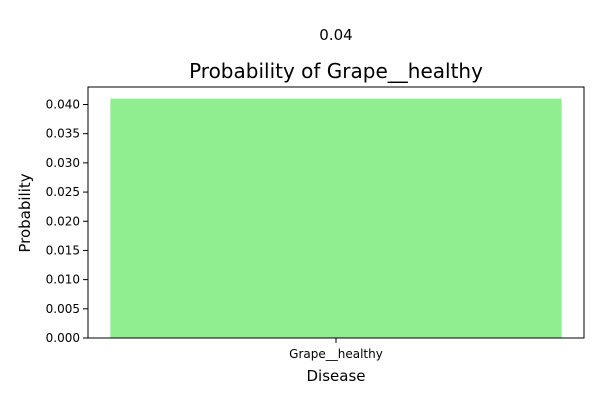  Describe the element at coordinates (63, 134) in the screenshot. I see `y-tick-label: 0.035` at that location.